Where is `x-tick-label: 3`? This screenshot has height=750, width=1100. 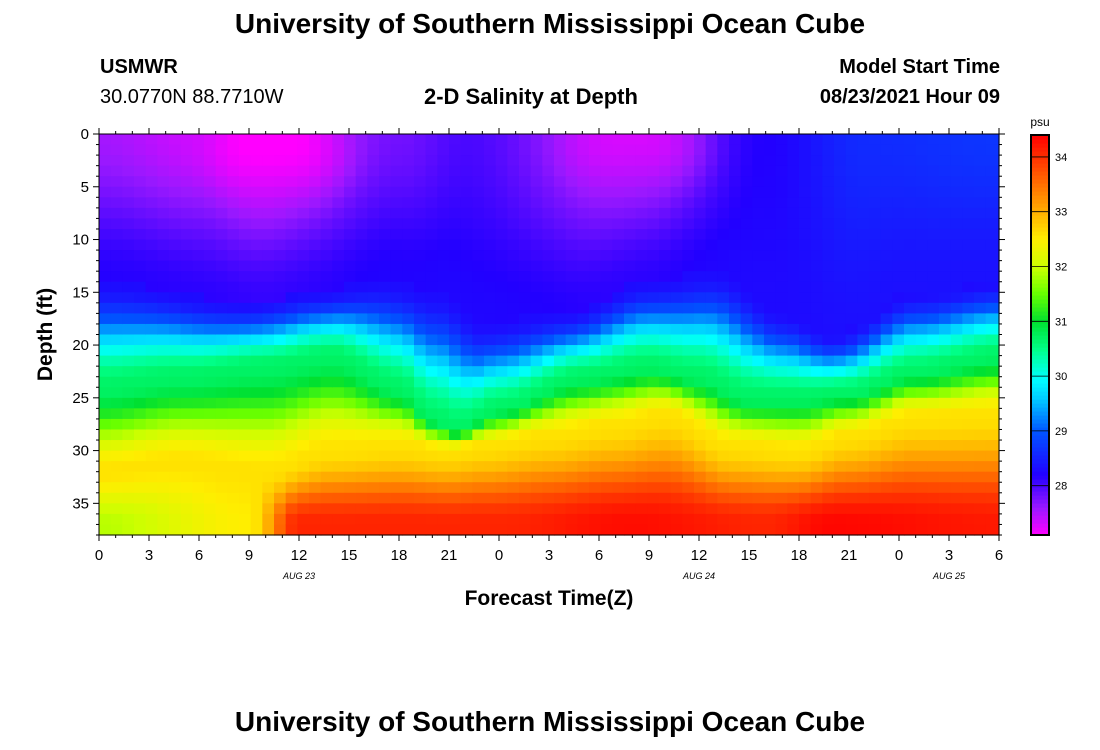 x-tick-label: 3 is located at coordinates (949, 555).